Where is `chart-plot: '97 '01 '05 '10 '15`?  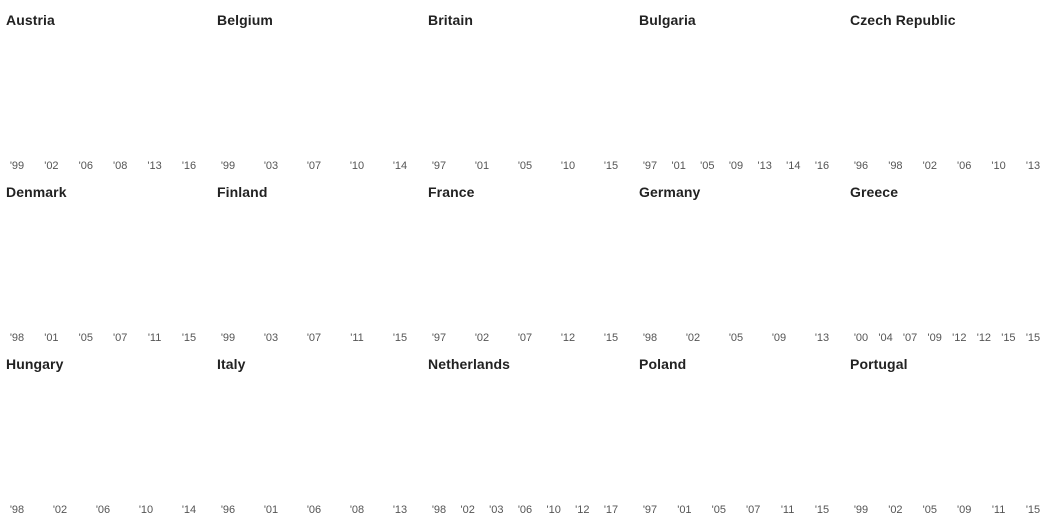
chart-plot: '97 '01 '05 '10 '15 is located at coordinates (525, 166).